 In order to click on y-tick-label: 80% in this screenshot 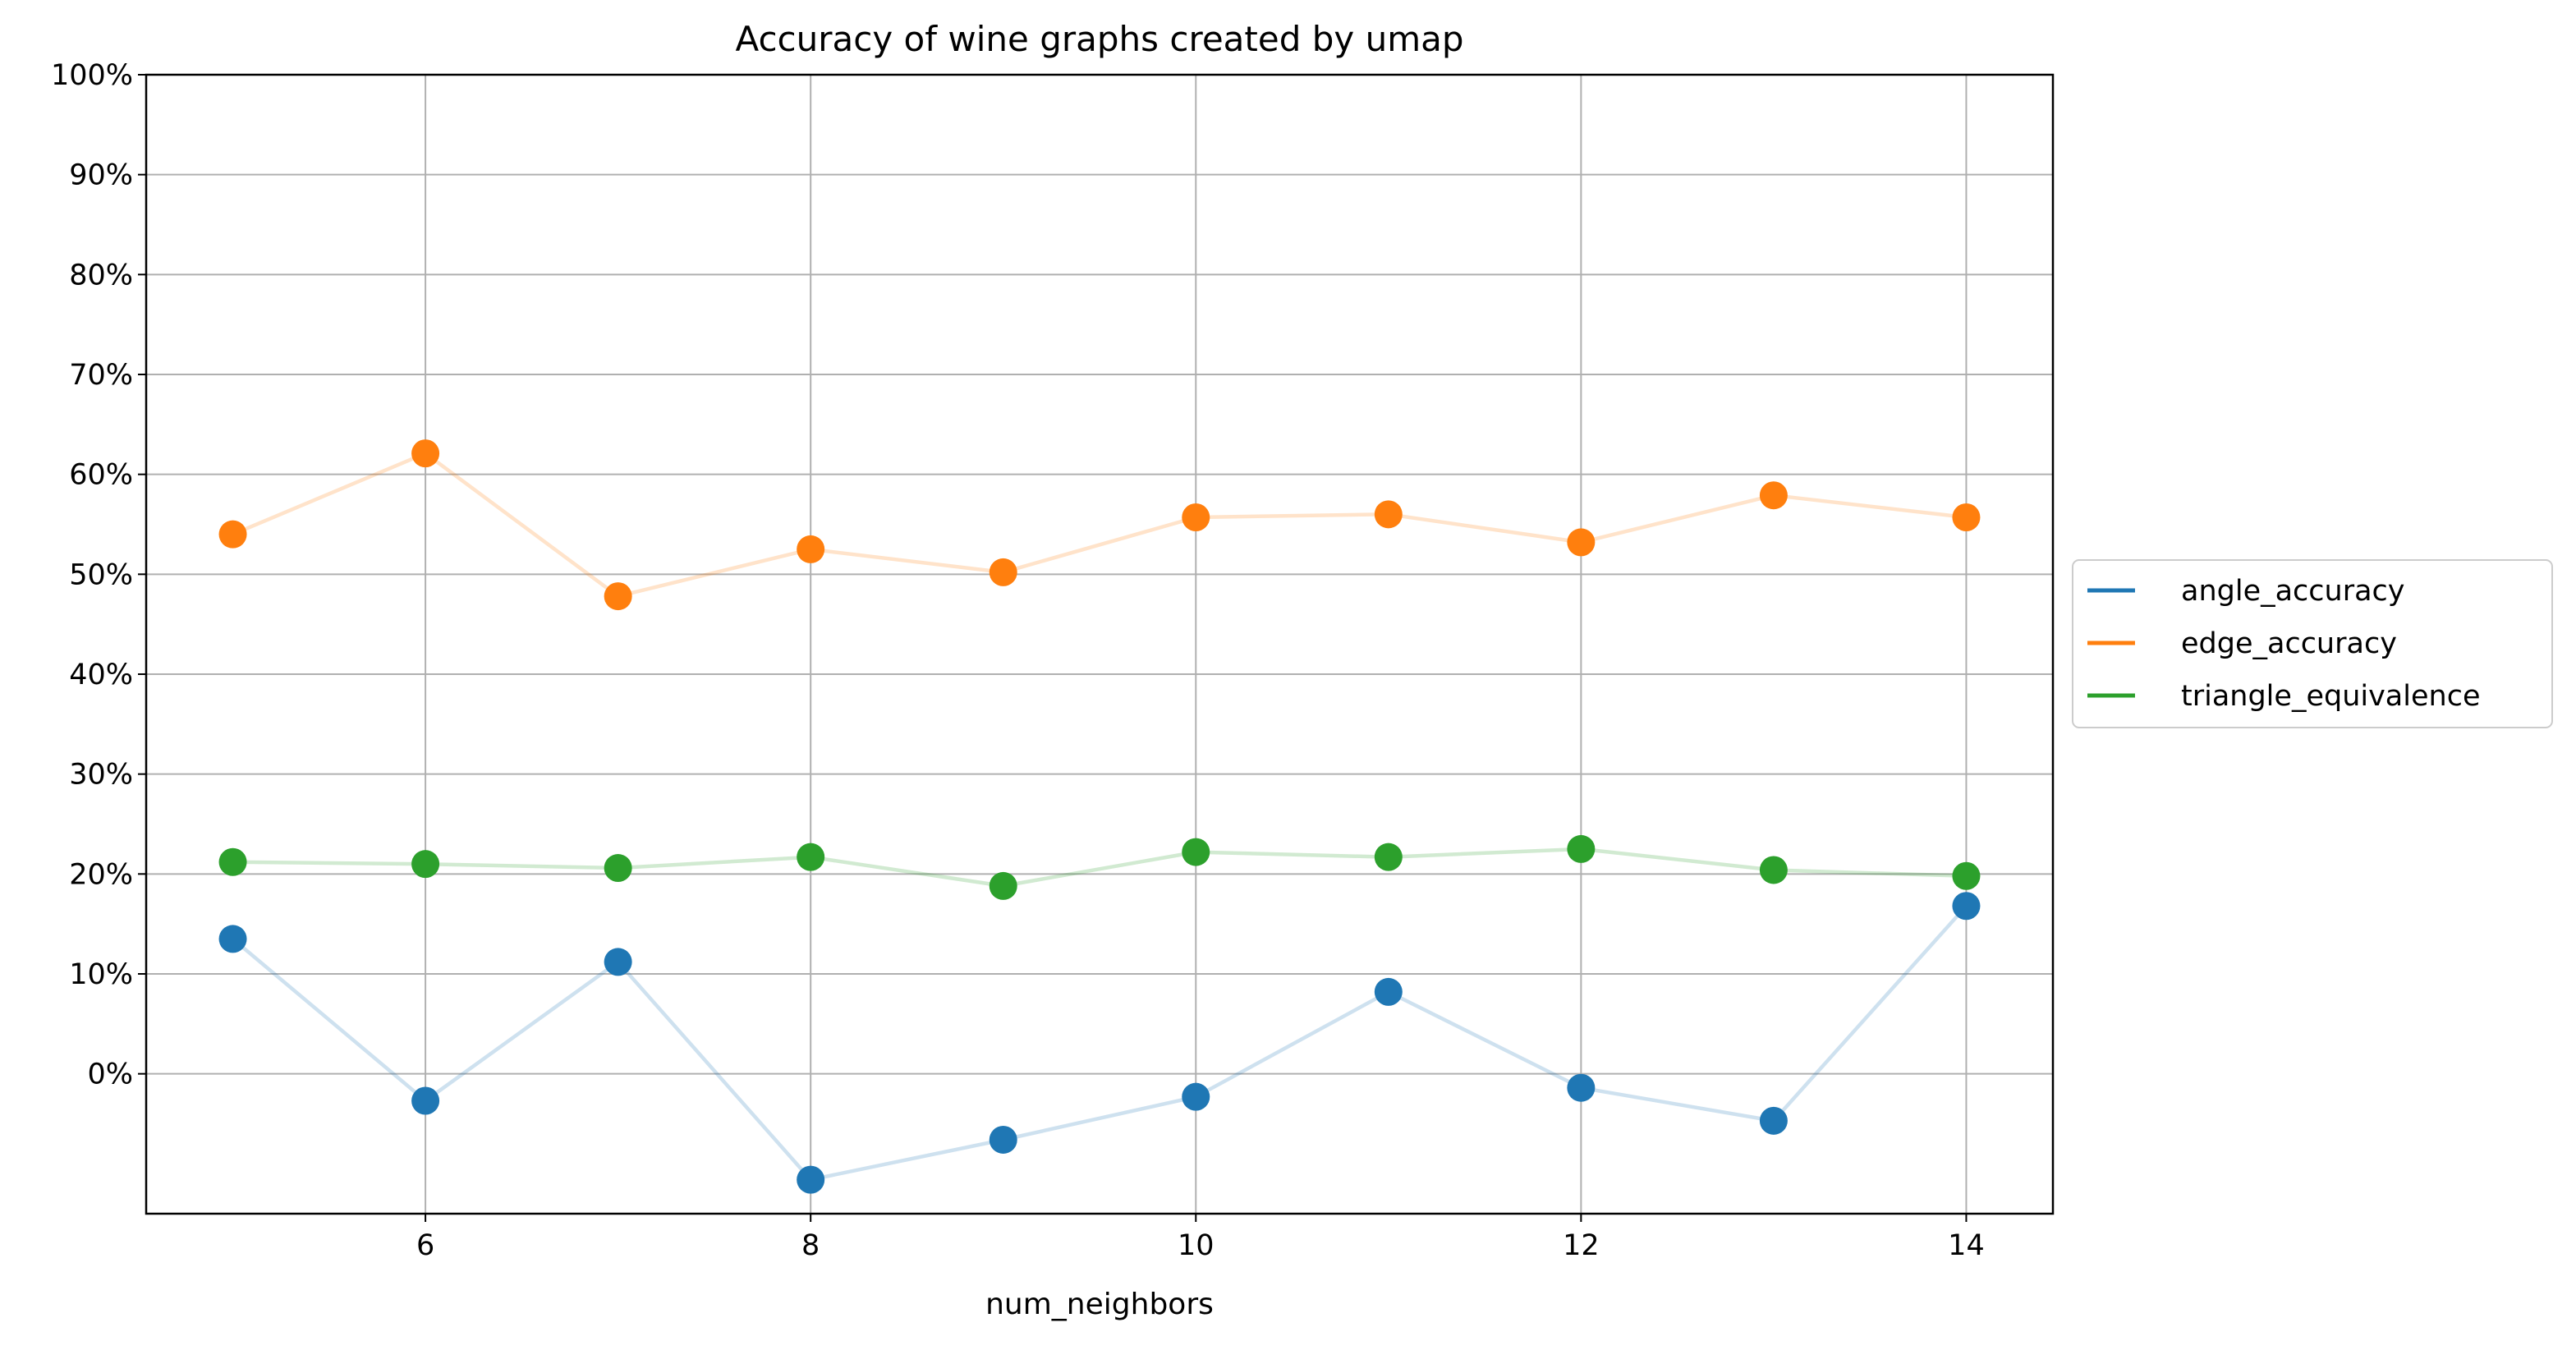, I will do `click(101, 276)`.